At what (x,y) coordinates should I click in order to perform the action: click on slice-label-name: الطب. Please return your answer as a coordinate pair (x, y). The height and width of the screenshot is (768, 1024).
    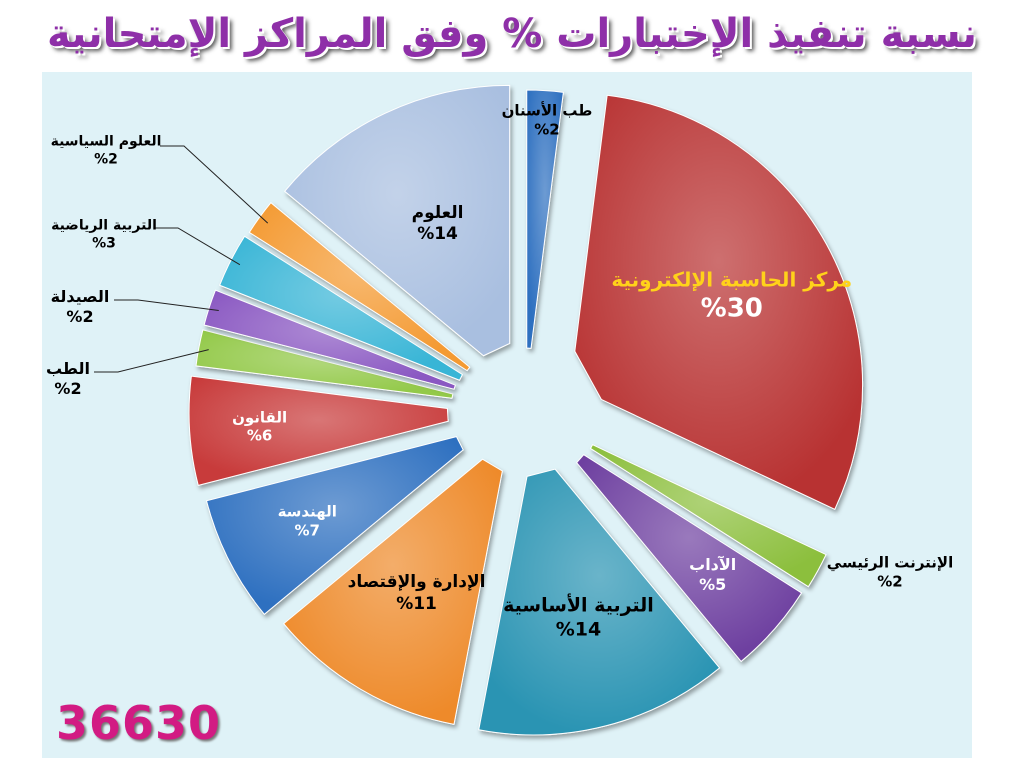
    Looking at the image, I should click on (68, 368).